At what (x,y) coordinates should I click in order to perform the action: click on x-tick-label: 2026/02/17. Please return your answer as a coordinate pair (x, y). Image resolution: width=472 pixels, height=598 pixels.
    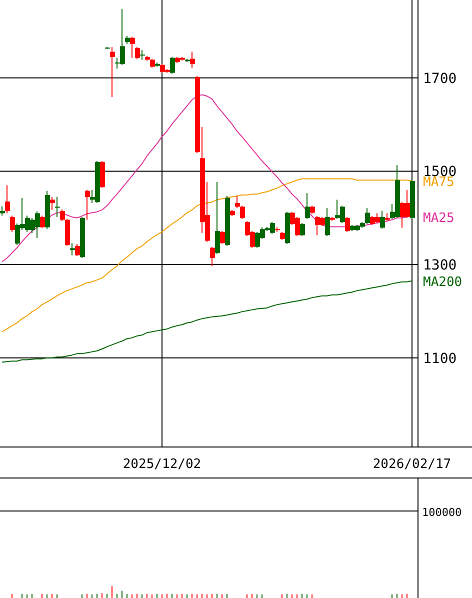
    Looking at the image, I should click on (412, 464).